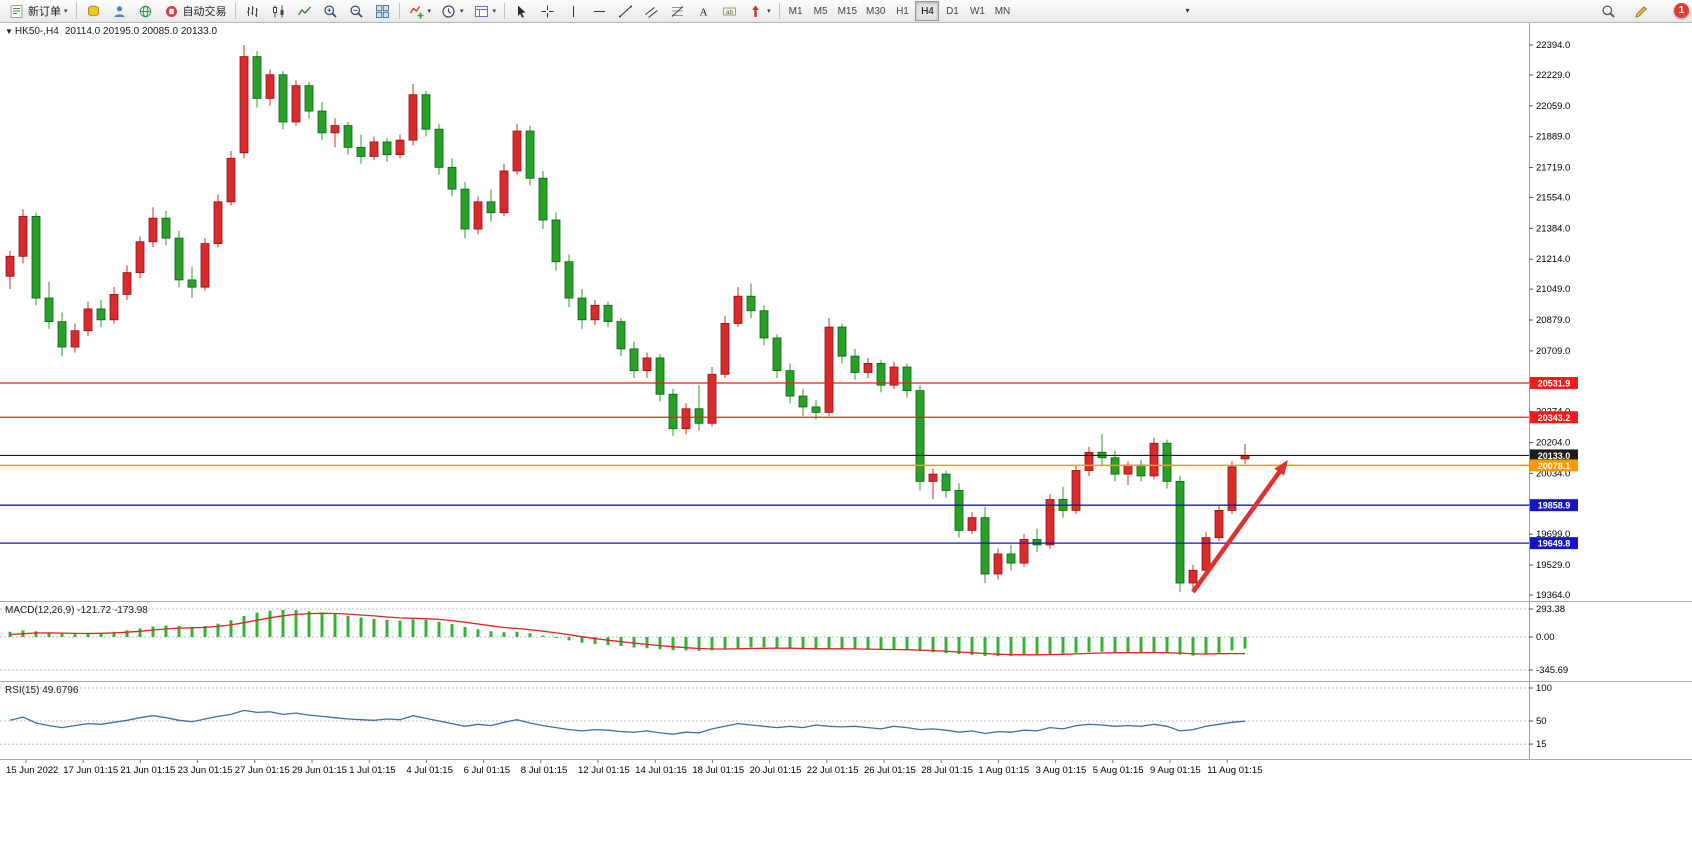 Image resolution: width=1692 pixels, height=845 pixels. Describe the element at coordinates (9, 31) in the screenshot. I see `collapse-triangle-icon: ▼` at that location.